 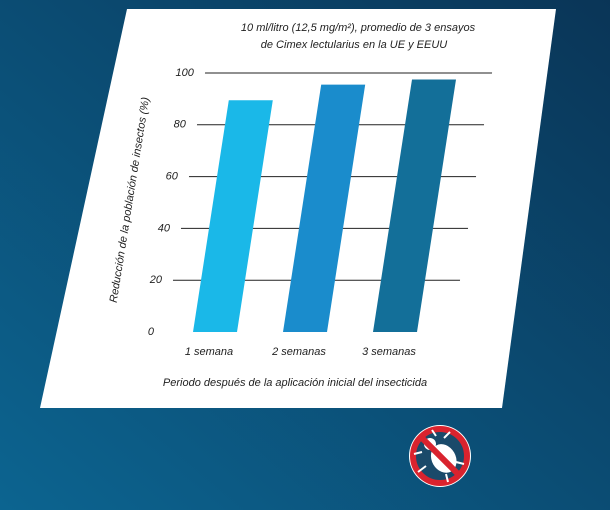 I want to click on title-line: de Cimex lectularius en la UE y EEUU, so click(x=354, y=45).